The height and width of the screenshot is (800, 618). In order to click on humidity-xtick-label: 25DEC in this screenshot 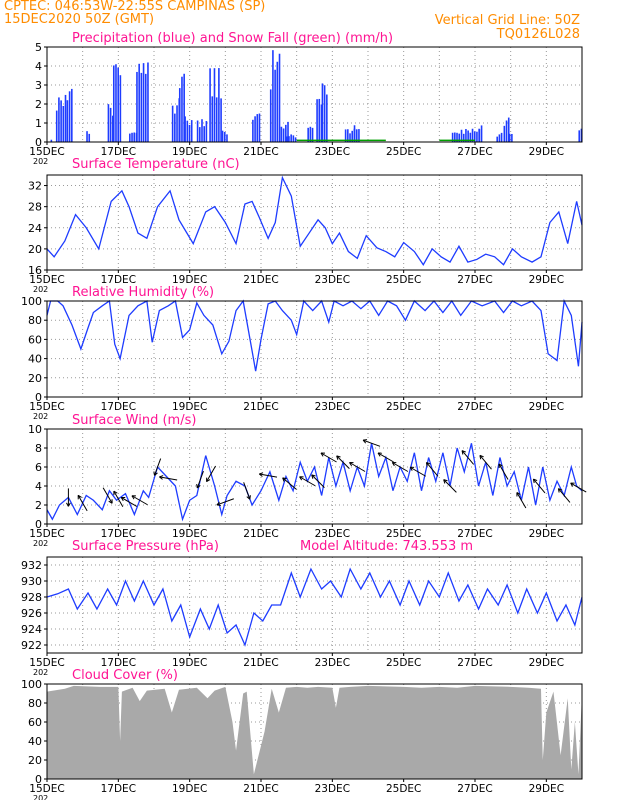, I will do `click(403, 407)`.